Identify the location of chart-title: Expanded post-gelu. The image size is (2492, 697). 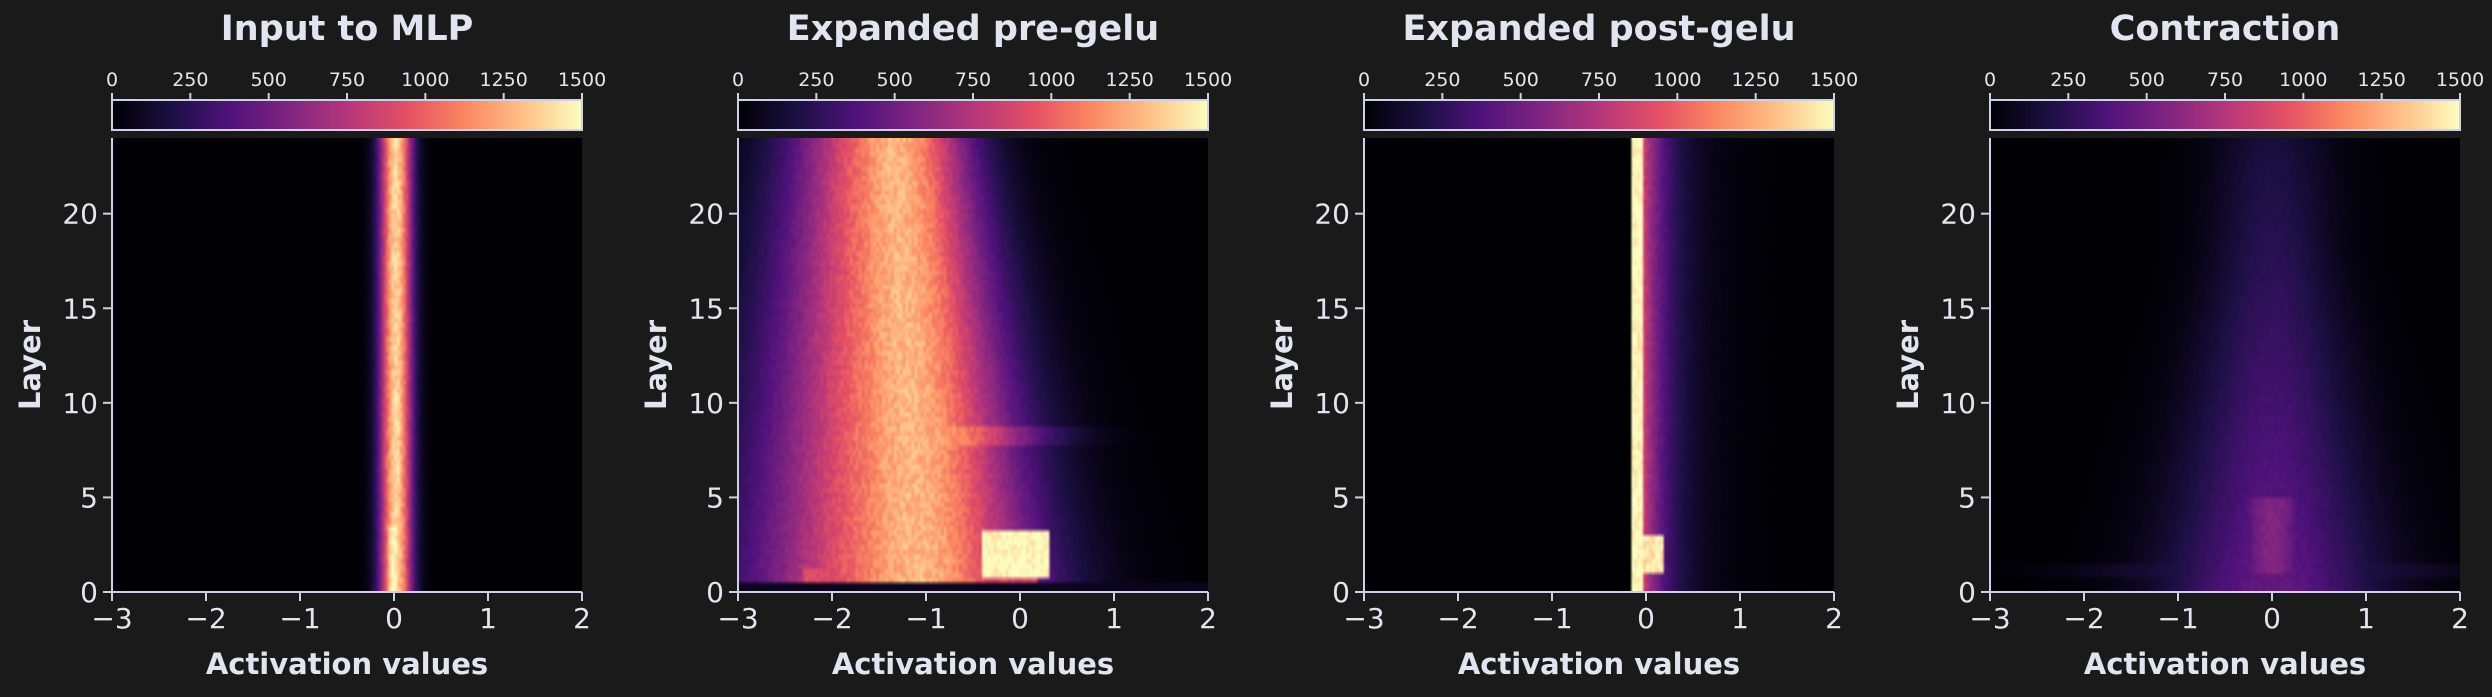
(1599, 29).